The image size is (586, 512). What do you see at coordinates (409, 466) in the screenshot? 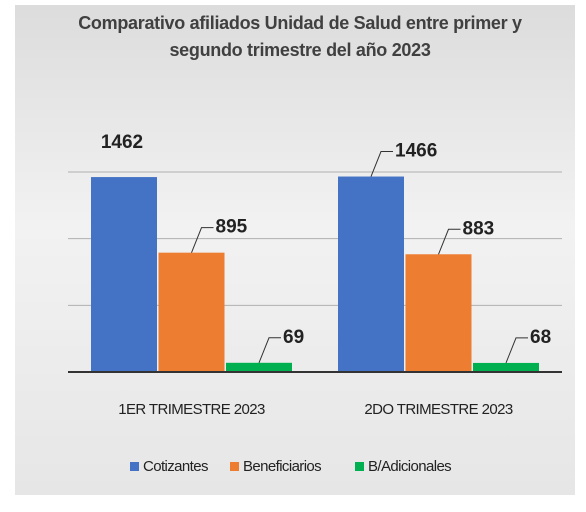
I see `legend-label: B/Adicionales` at bounding box center [409, 466].